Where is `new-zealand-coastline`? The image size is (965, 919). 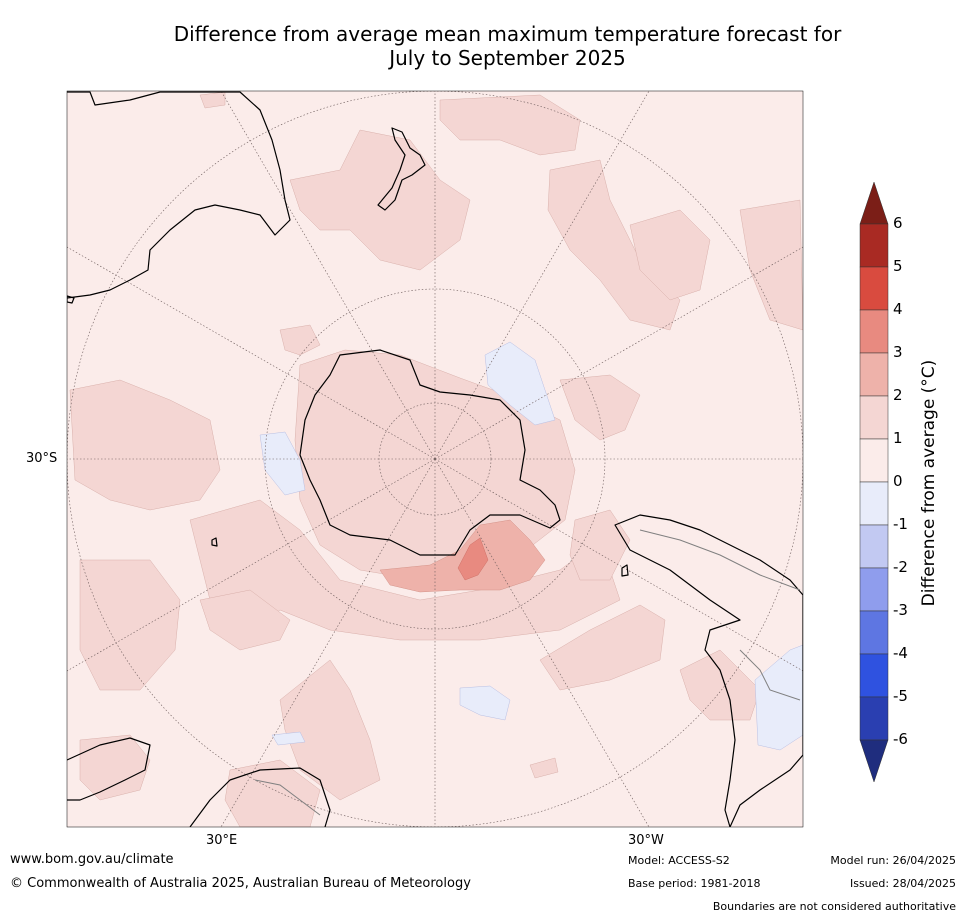
new-zealand-coastline is located at coordinates (401, 169).